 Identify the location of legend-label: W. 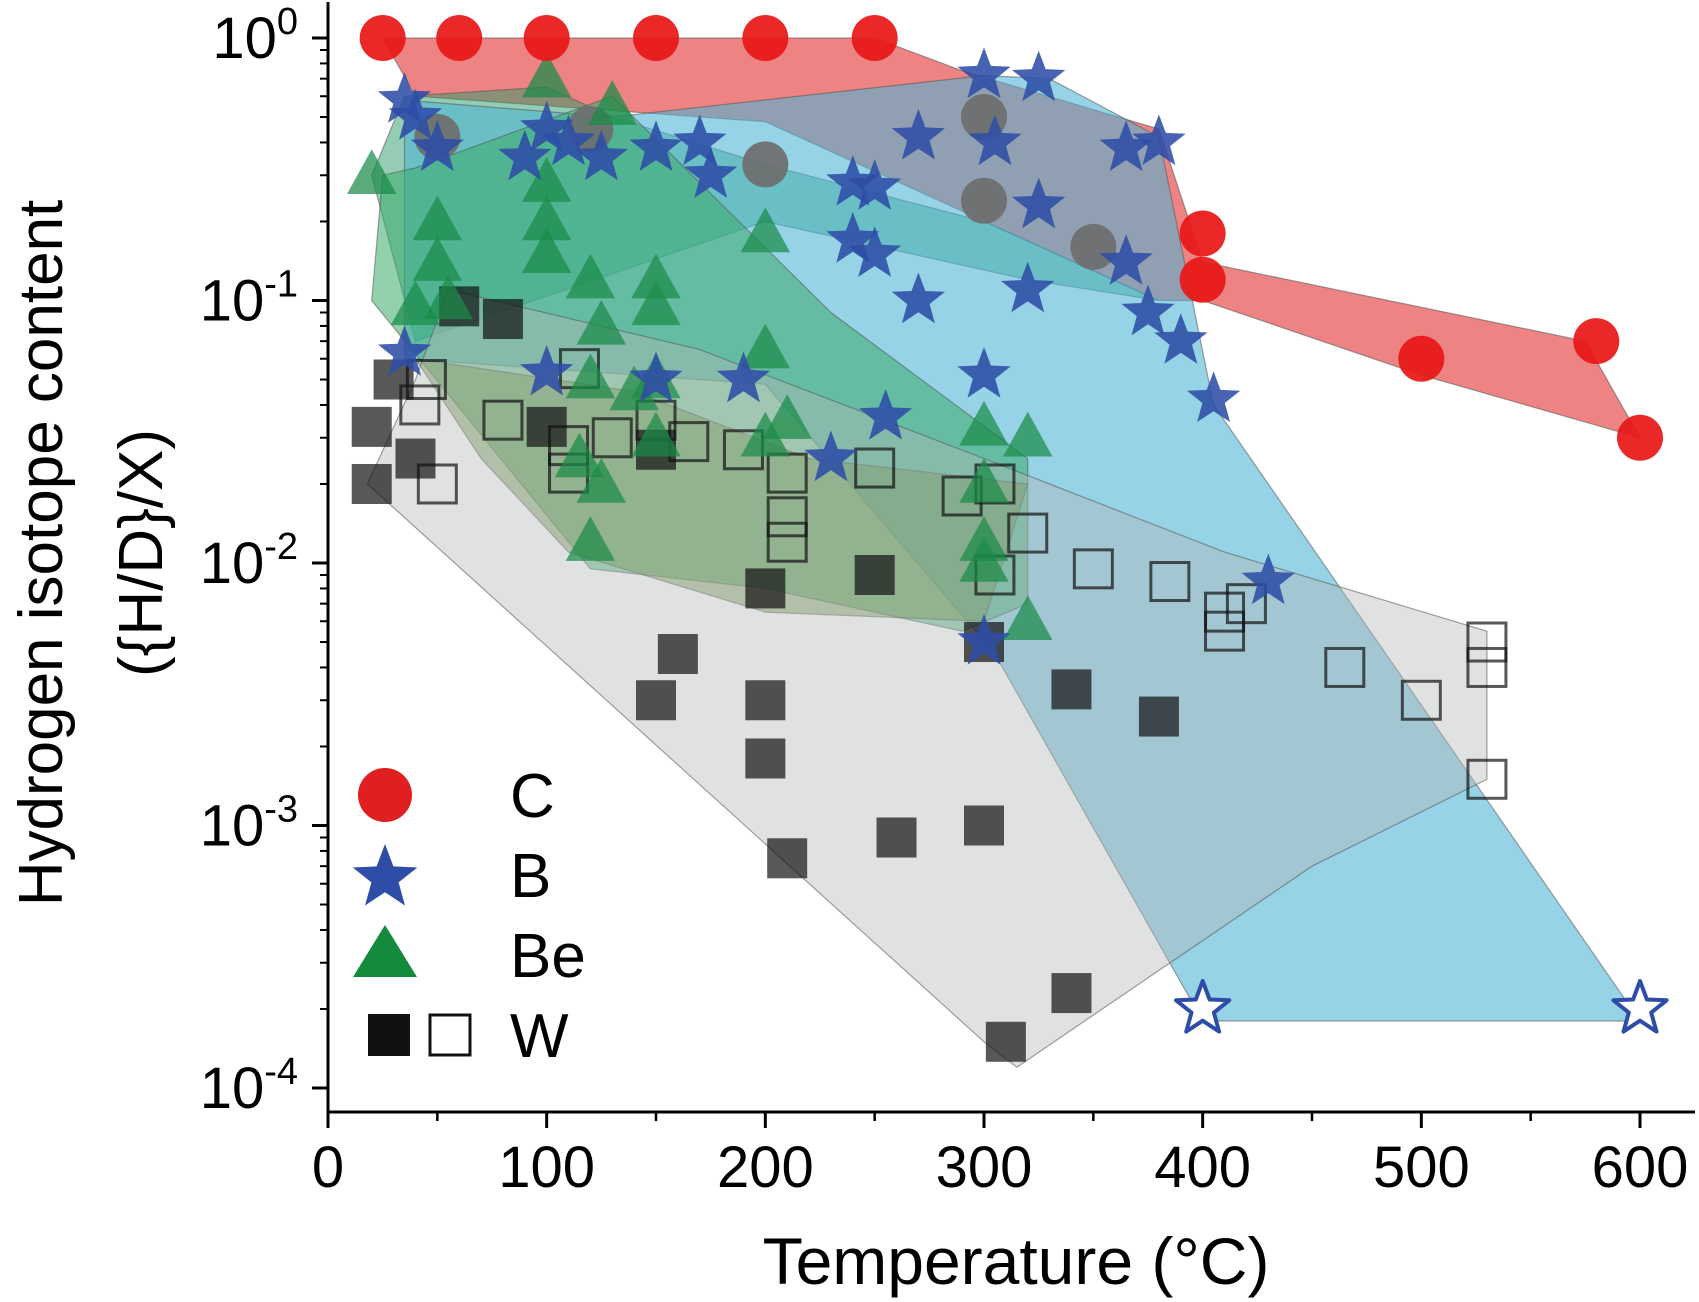
(539, 1036).